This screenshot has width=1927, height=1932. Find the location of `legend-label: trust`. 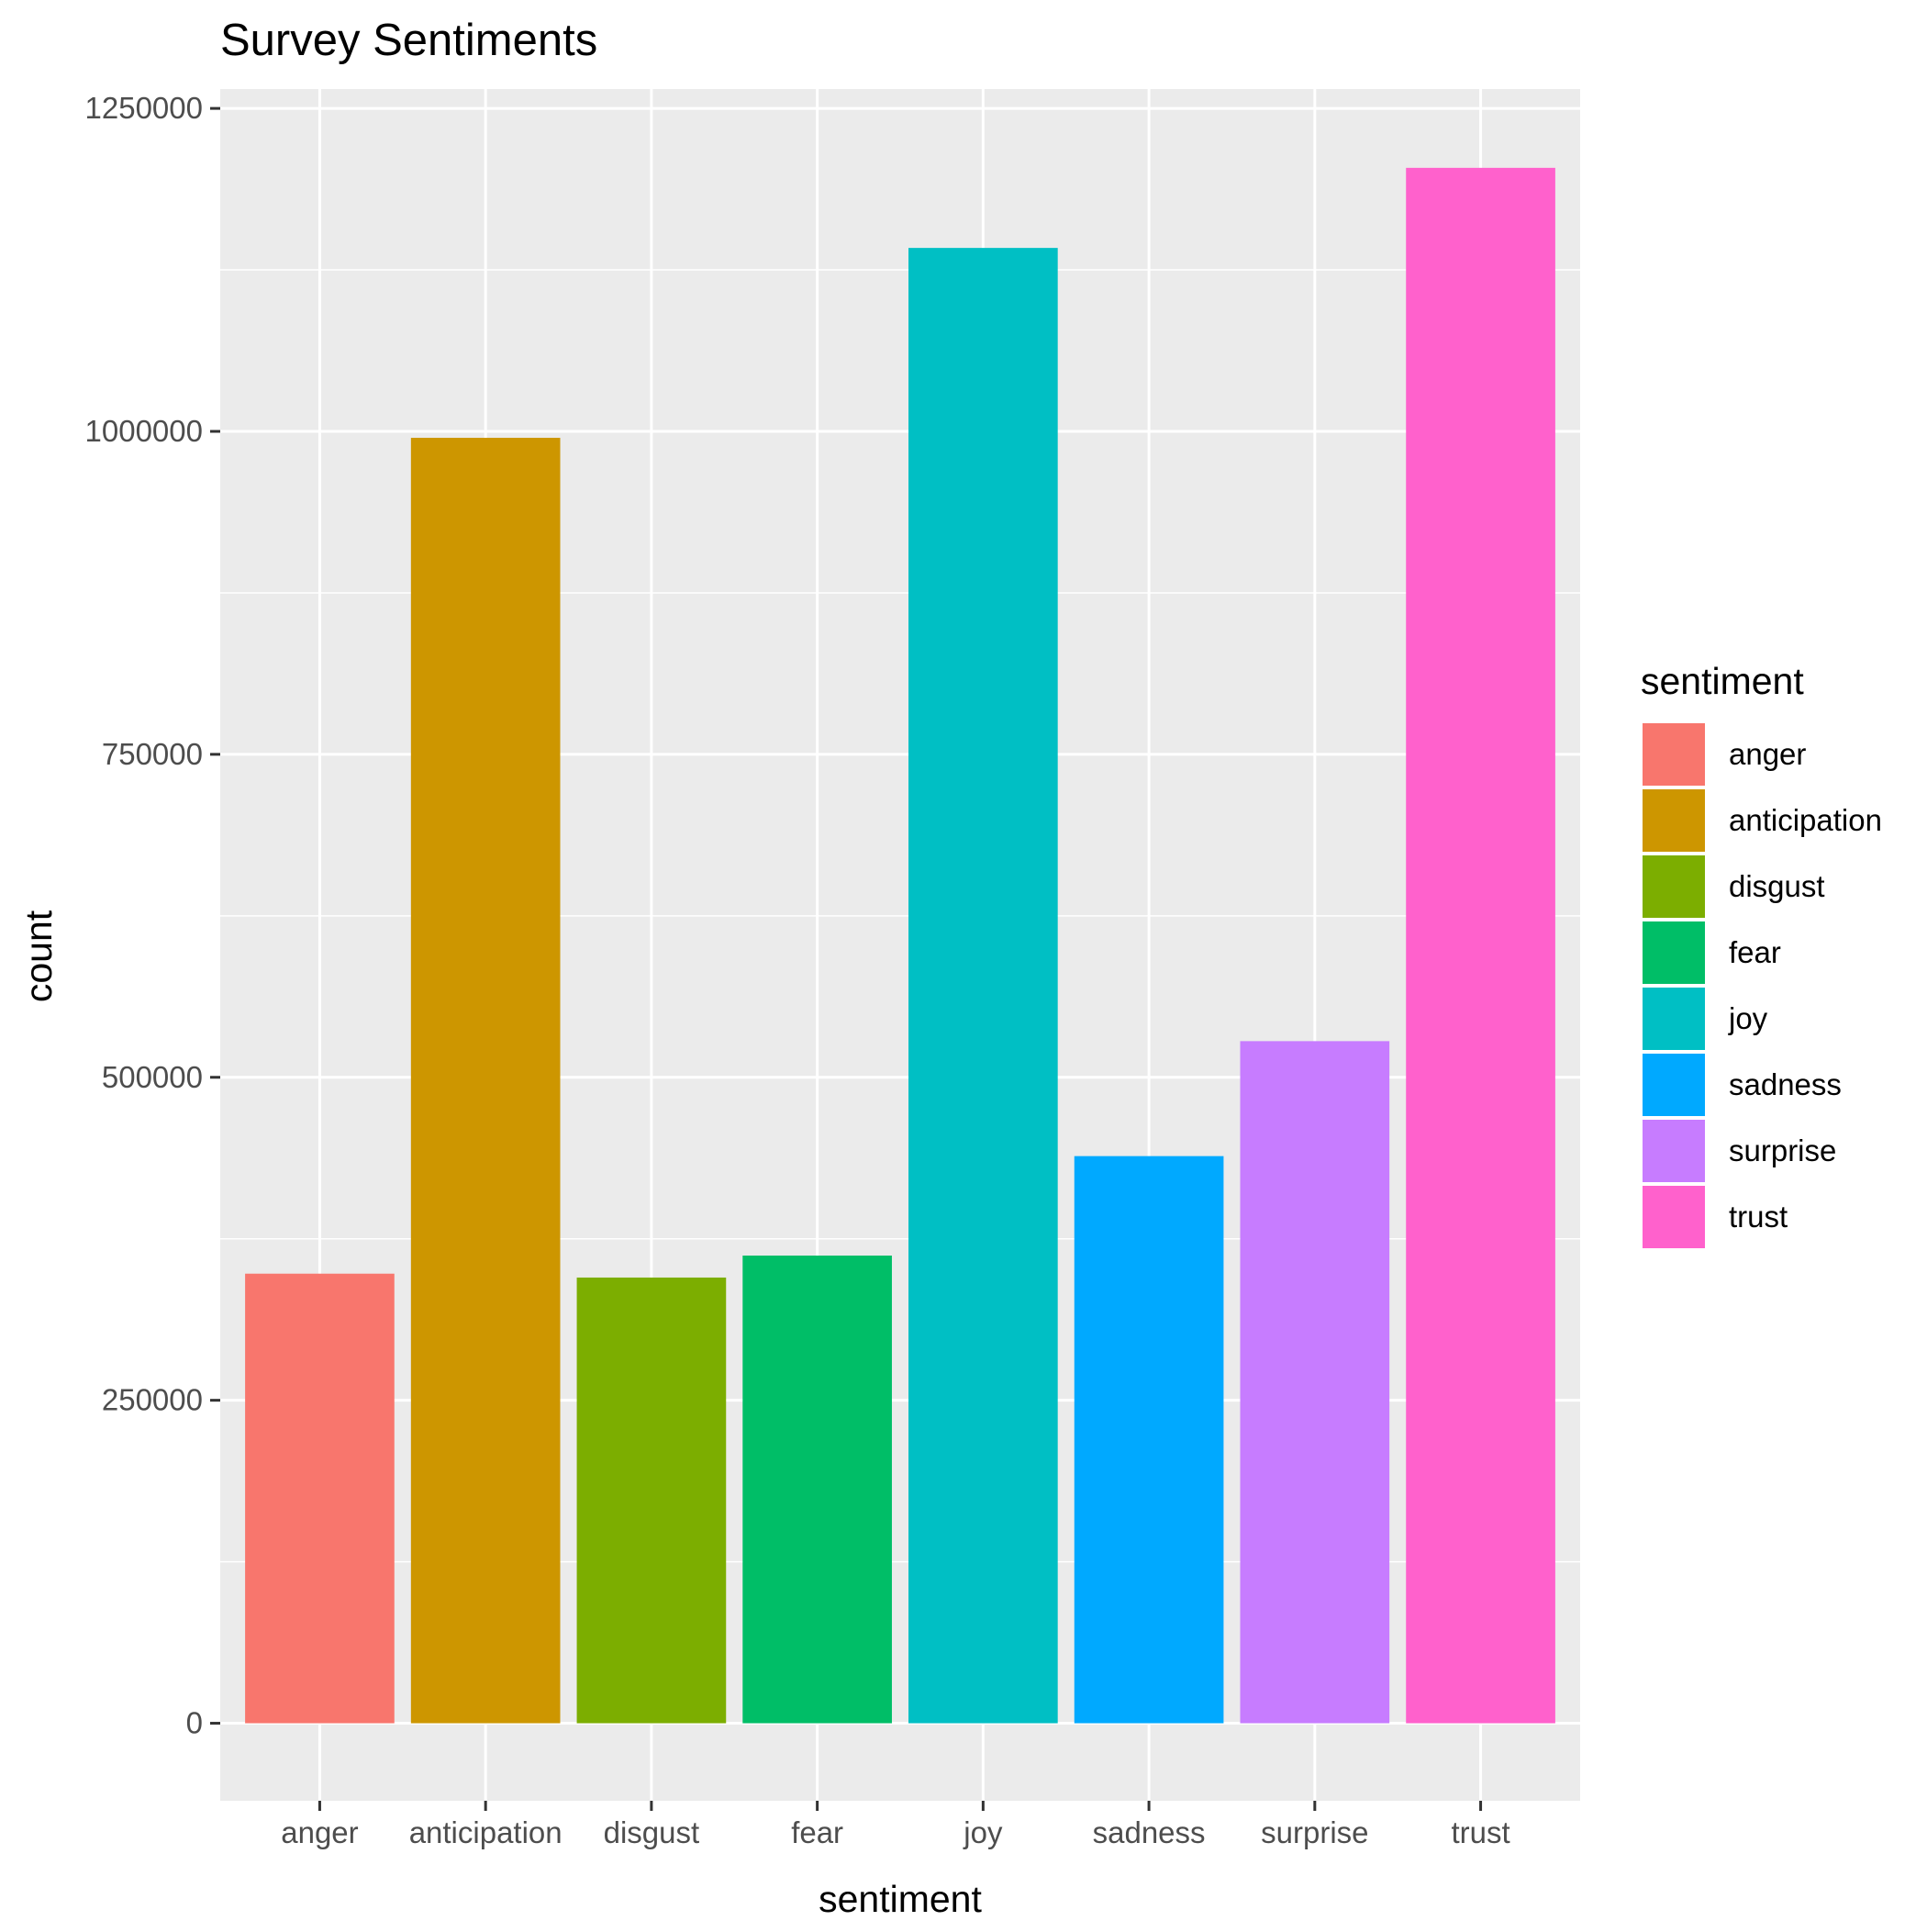

legend-label: trust is located at coordinates (1758, 1217).